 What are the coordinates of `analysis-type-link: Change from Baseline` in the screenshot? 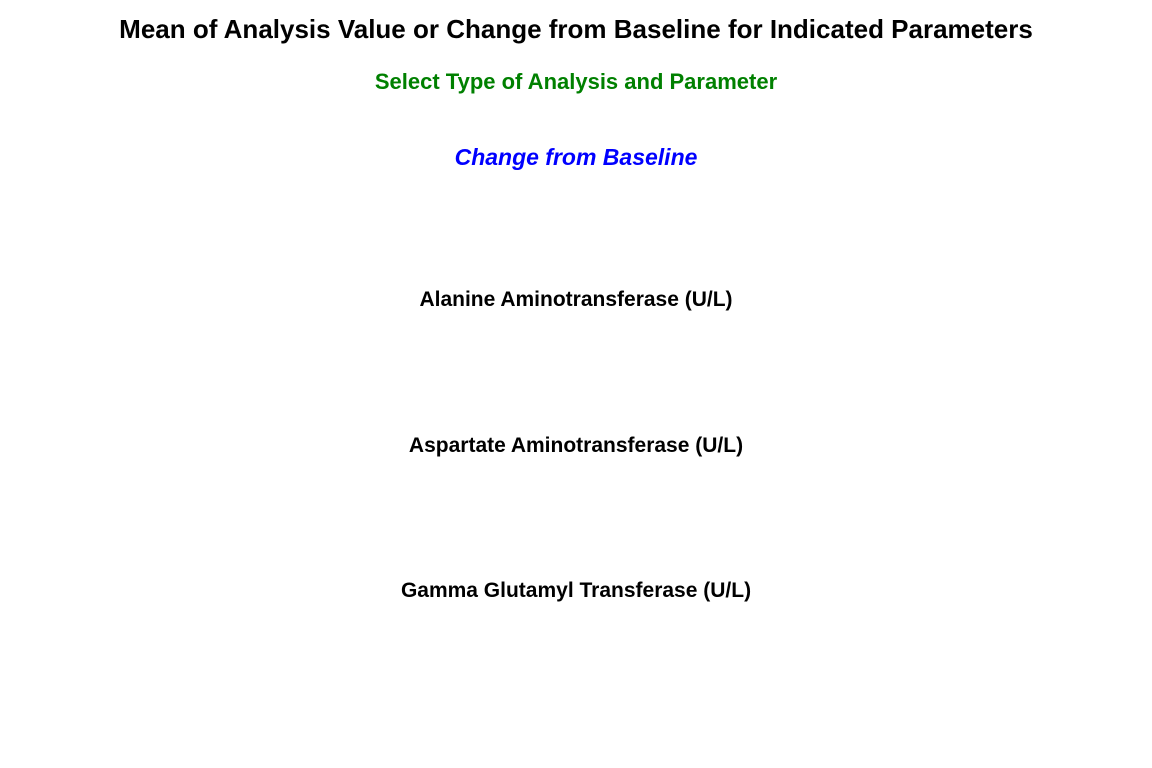 It's located at (576, 157).